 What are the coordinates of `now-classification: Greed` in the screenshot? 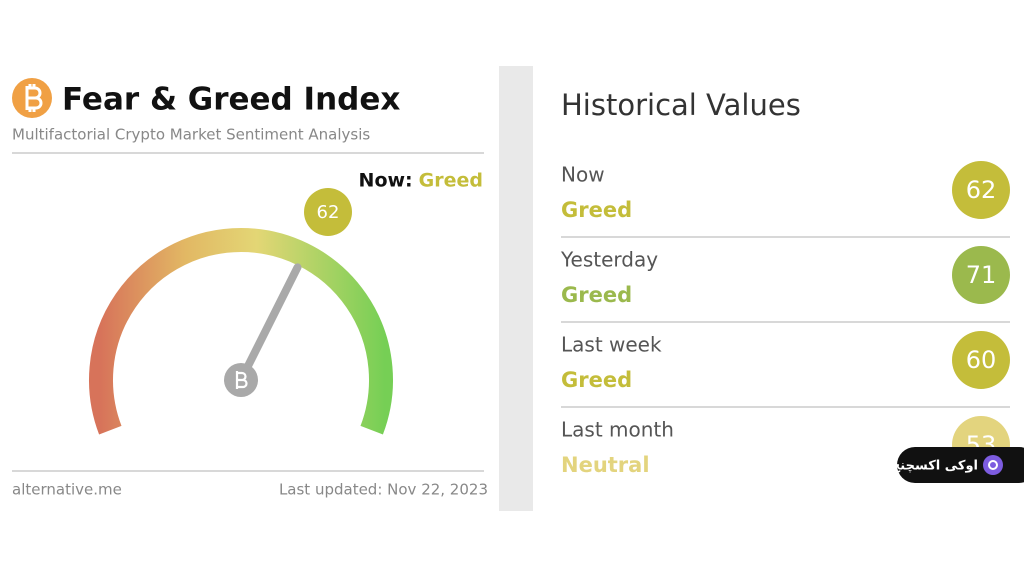 It's located at (451, 181).